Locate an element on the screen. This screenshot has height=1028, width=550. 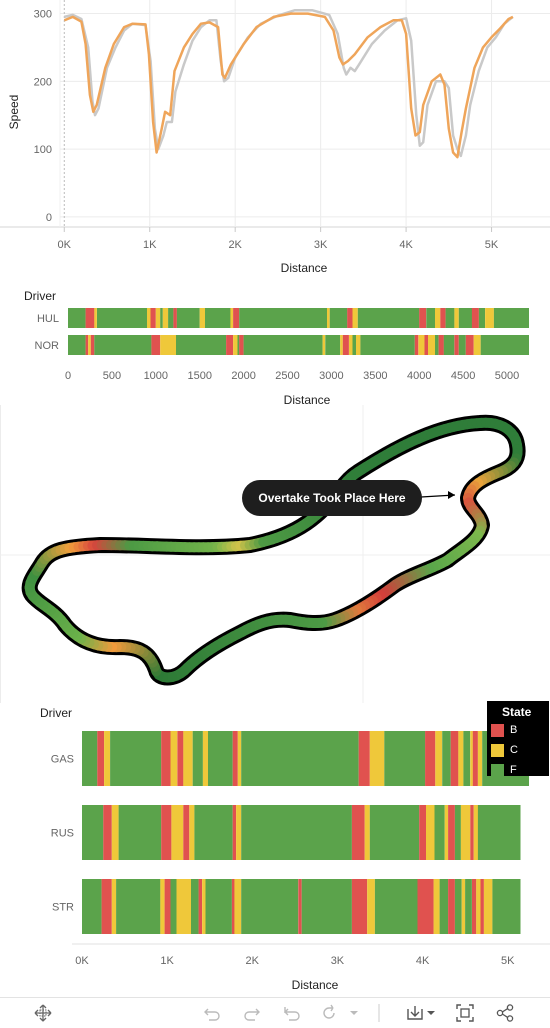
strip-x-tick-label: 0 is located at coordinates (68, 376).